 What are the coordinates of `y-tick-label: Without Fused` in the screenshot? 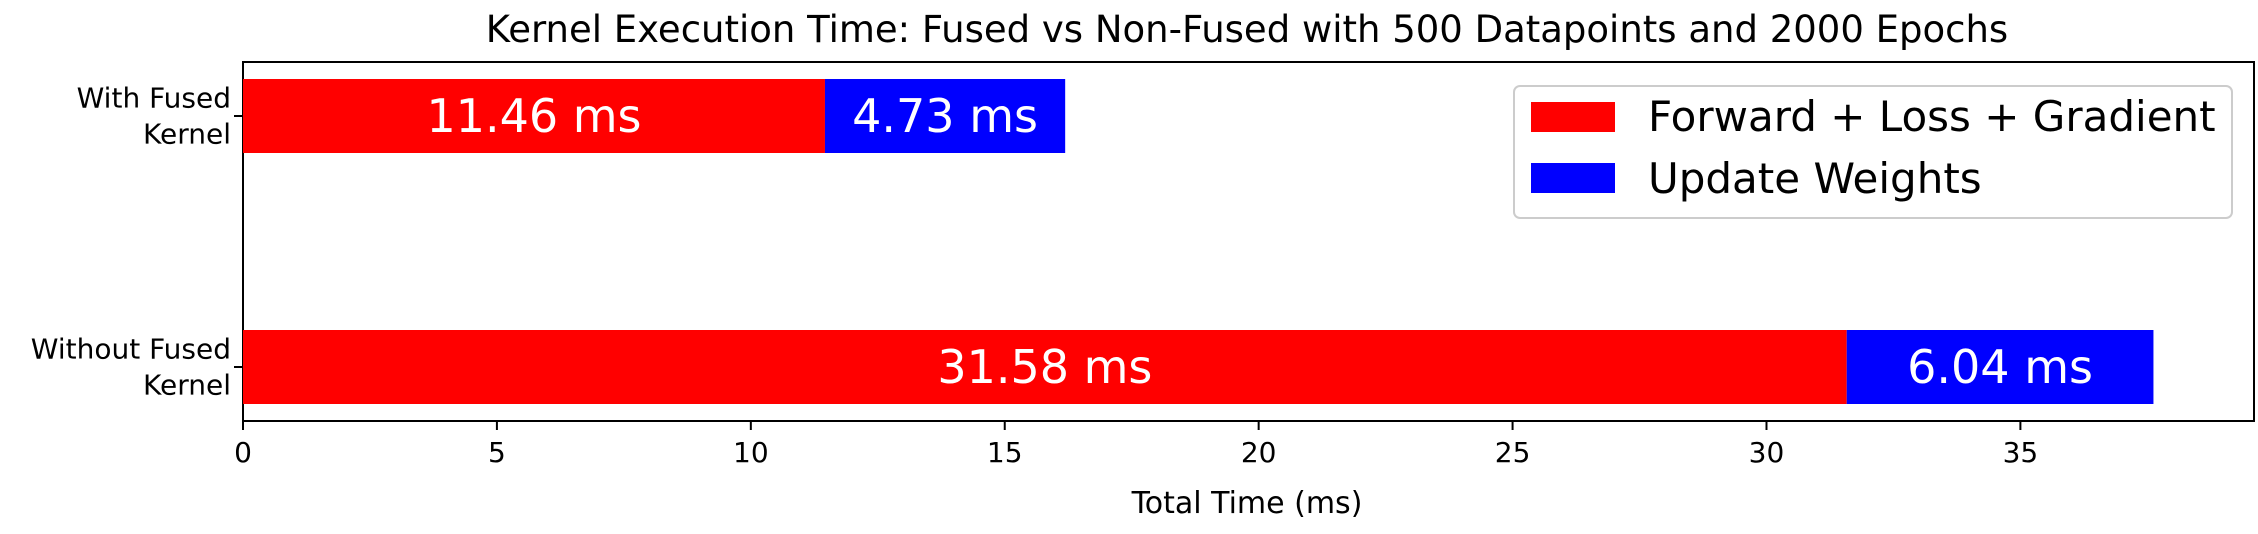 It's located at (131, 349).